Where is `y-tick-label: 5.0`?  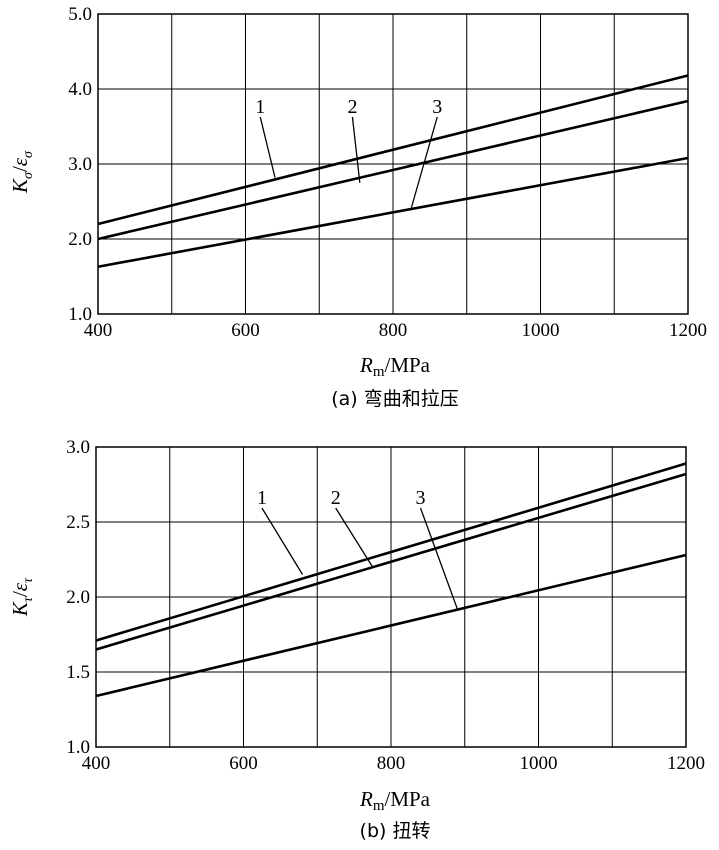 y-tick-label: 5.0 is located at coordinates (80, 14).